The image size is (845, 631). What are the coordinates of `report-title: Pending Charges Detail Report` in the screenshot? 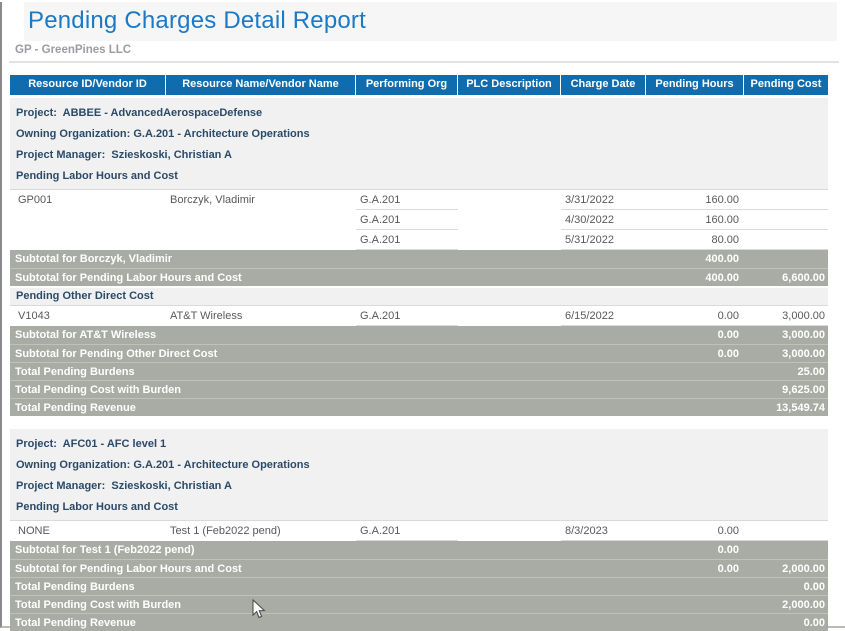 It's located at (430, 21).